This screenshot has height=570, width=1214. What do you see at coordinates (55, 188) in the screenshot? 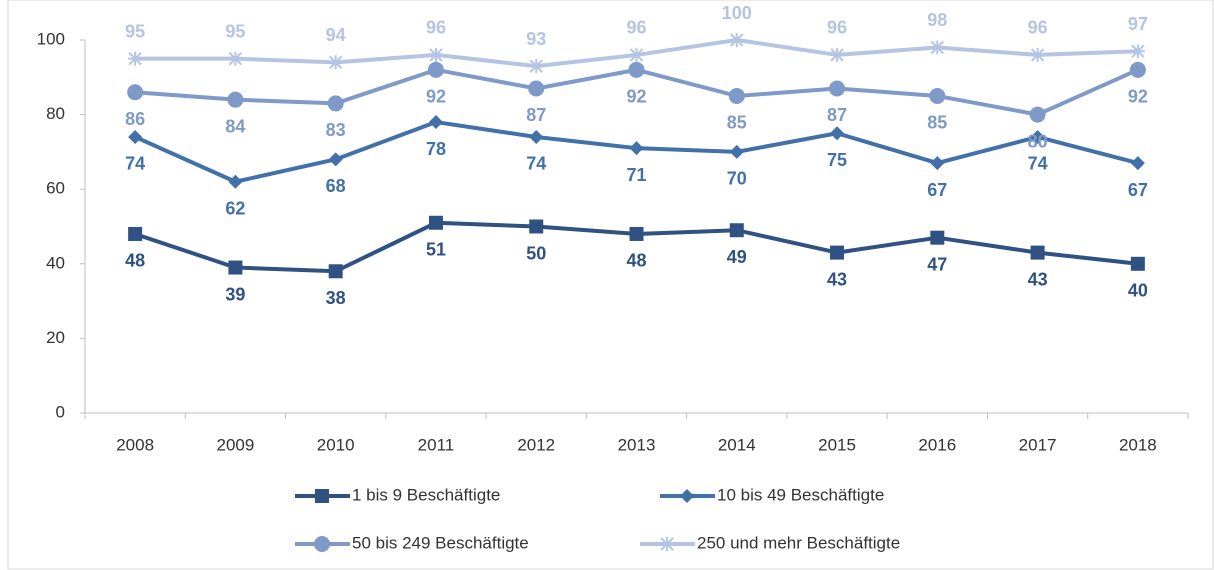
I see `y-tick-label: 60` at bounding box center [55, 188].